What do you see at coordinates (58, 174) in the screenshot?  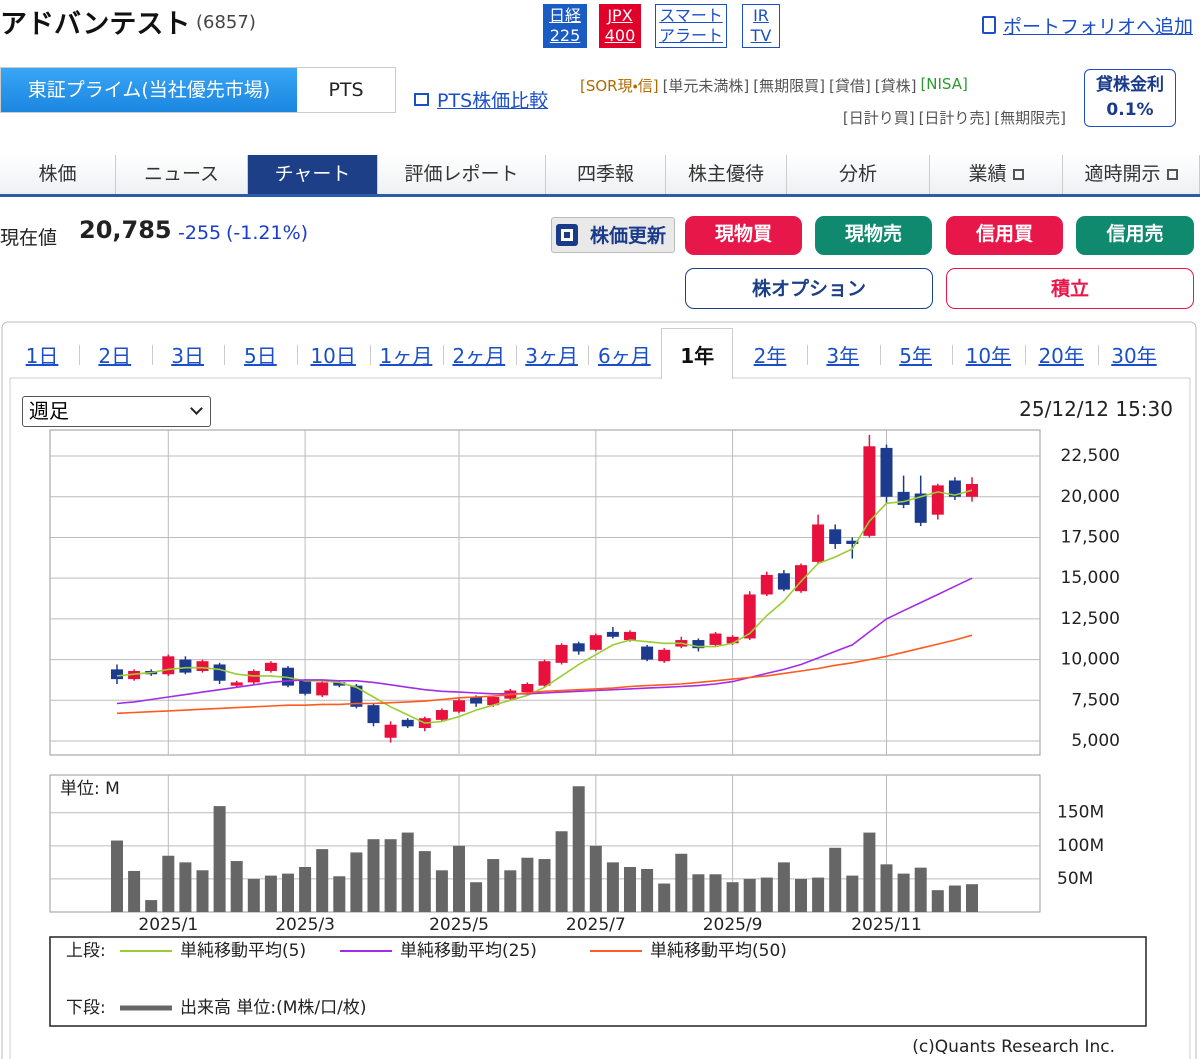 I see `nav-tab: 株価` at bounding box center [58, 174].